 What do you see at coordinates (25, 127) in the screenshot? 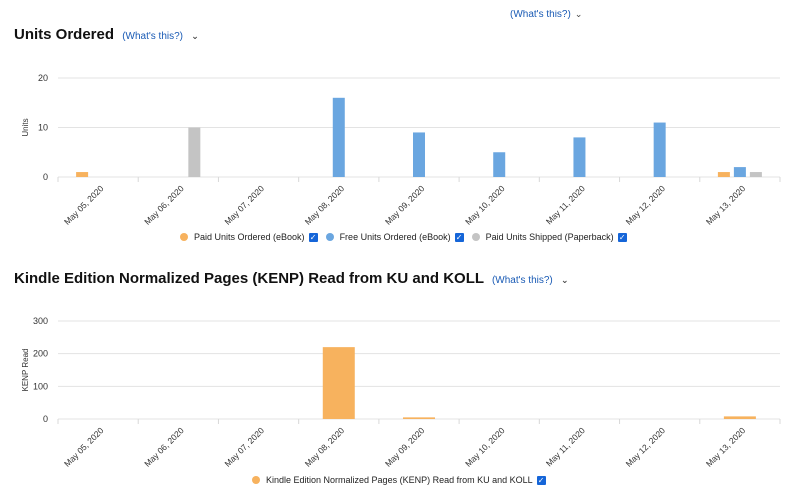
I see `y-axis-label: Units` at bounding box center [25, 127].